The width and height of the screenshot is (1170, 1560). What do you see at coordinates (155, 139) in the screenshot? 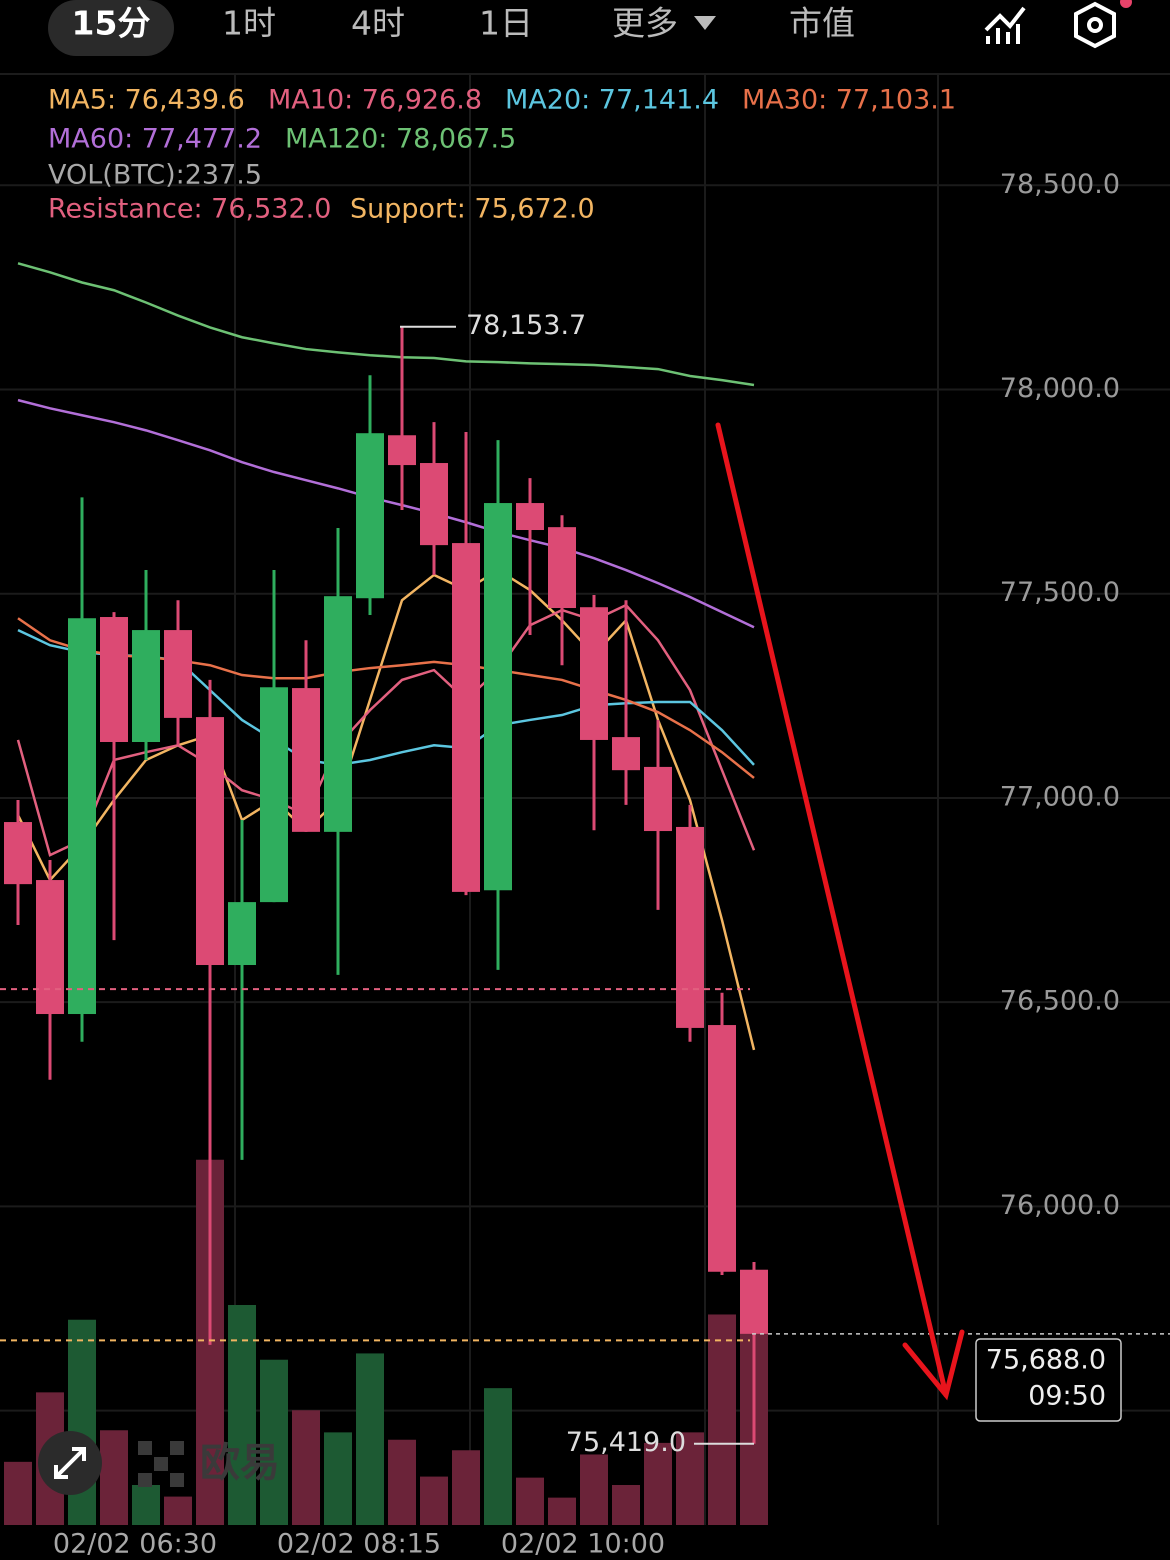
I see `legend-entry: MA60: 77,477.2` at bounding box center [155, 139].